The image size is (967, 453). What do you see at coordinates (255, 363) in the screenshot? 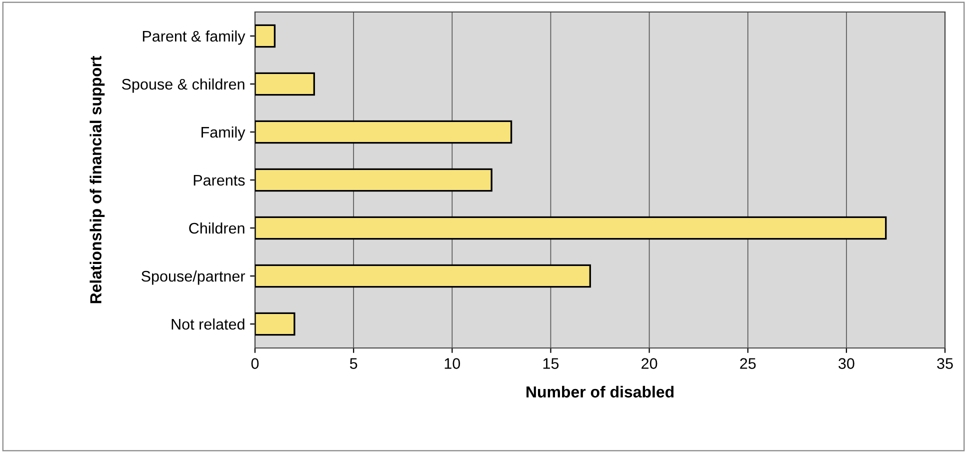
I see `x-tick-label: 0` at bounding box center [255, 363].